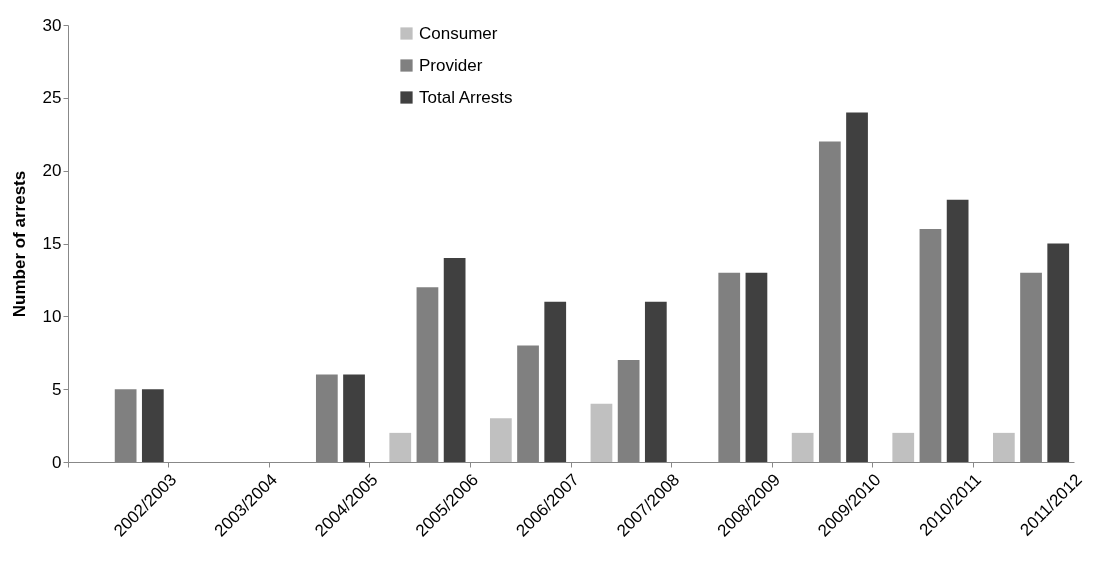 This screenshot has width=1114, height=562. Describe the element at coordinates (52, 171) in the screenshot. I see `y-tick-label: 20` at that location.